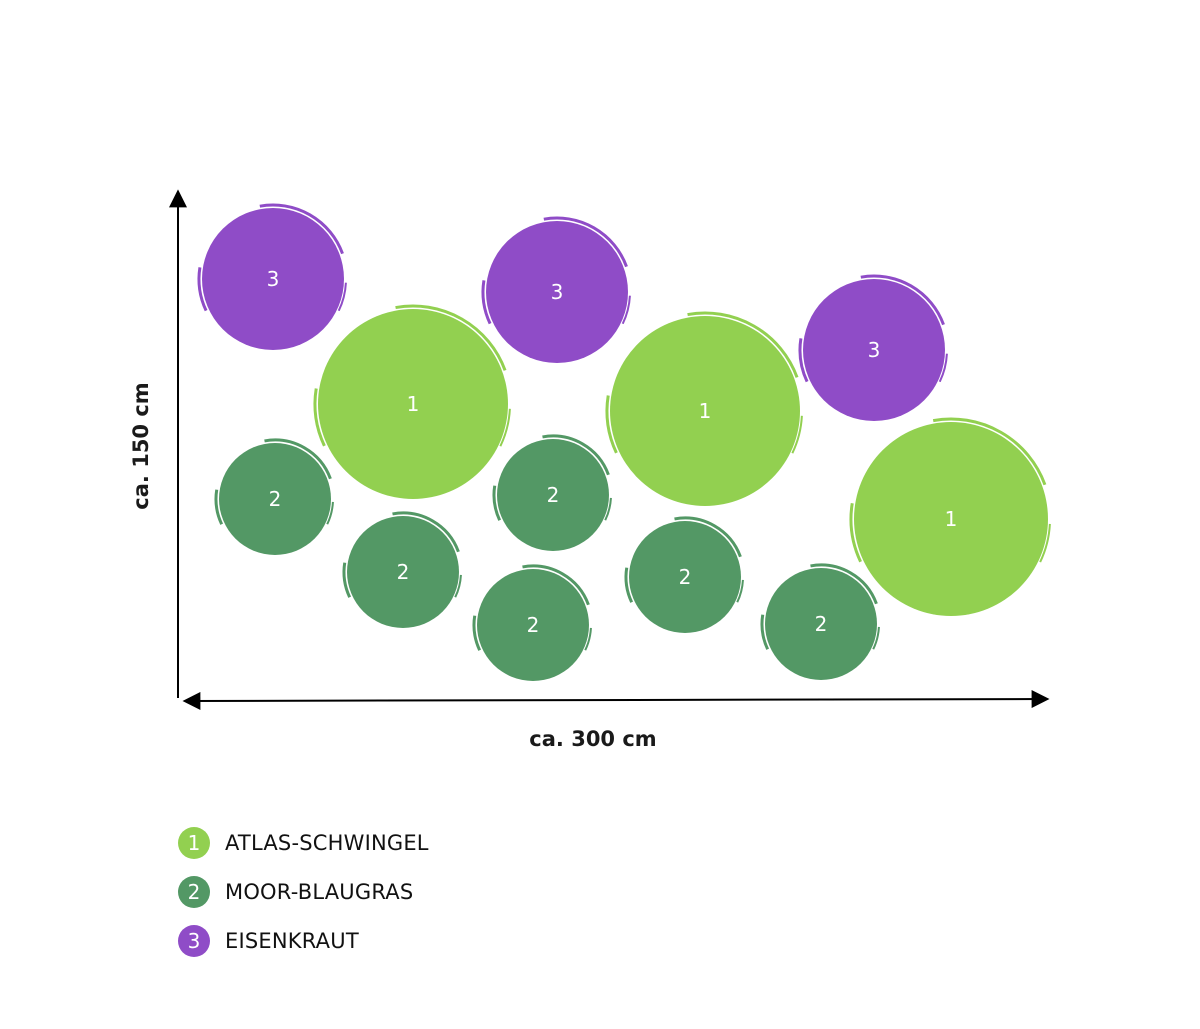 The width and height of the screenshot is (1200, 1029). Describe the element at coordinates (292, 940) in the screenshot. I see `legend-label: EISENKRAUT` at that location.